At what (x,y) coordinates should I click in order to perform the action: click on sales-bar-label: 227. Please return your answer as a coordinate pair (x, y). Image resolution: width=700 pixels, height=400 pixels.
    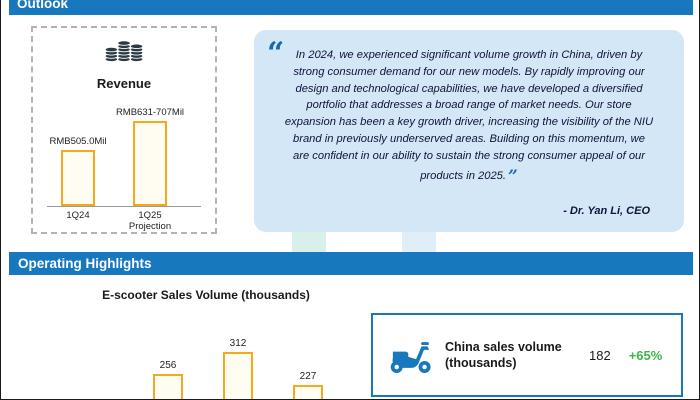
    Looking at the image, I should click on (308, 376).